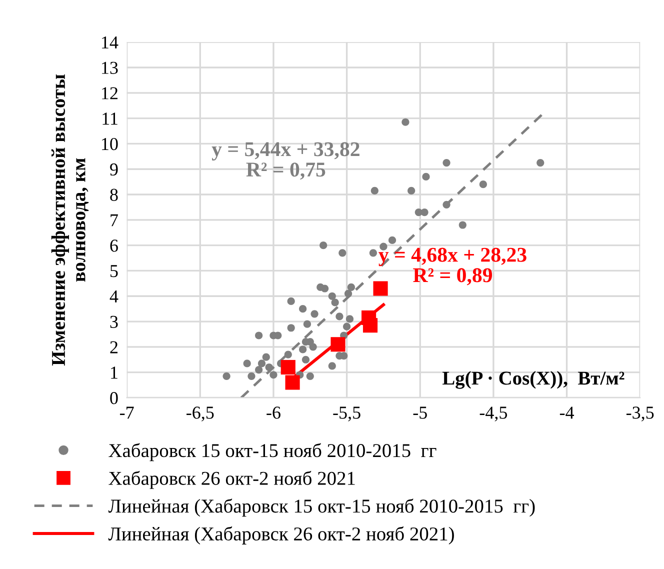 The height and width of the screenshot is (569, 664). What do you see at coordinates (286, 161) in the screenshot?
I see `annotation: y = 5,44x + 33,82 R² = 0,75` at bounding box center [286, 161].